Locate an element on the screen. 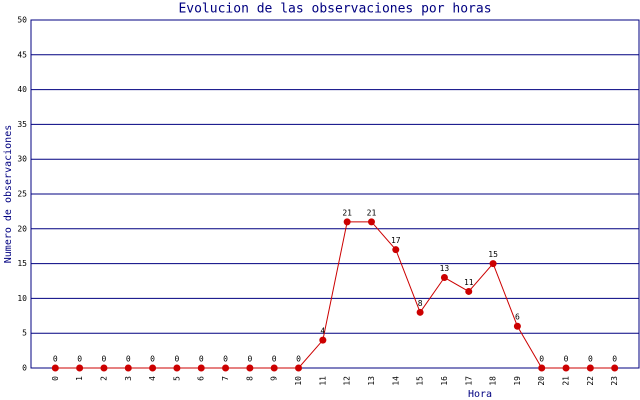  y-tick-label: 20 is located at coordinates (22, 228).